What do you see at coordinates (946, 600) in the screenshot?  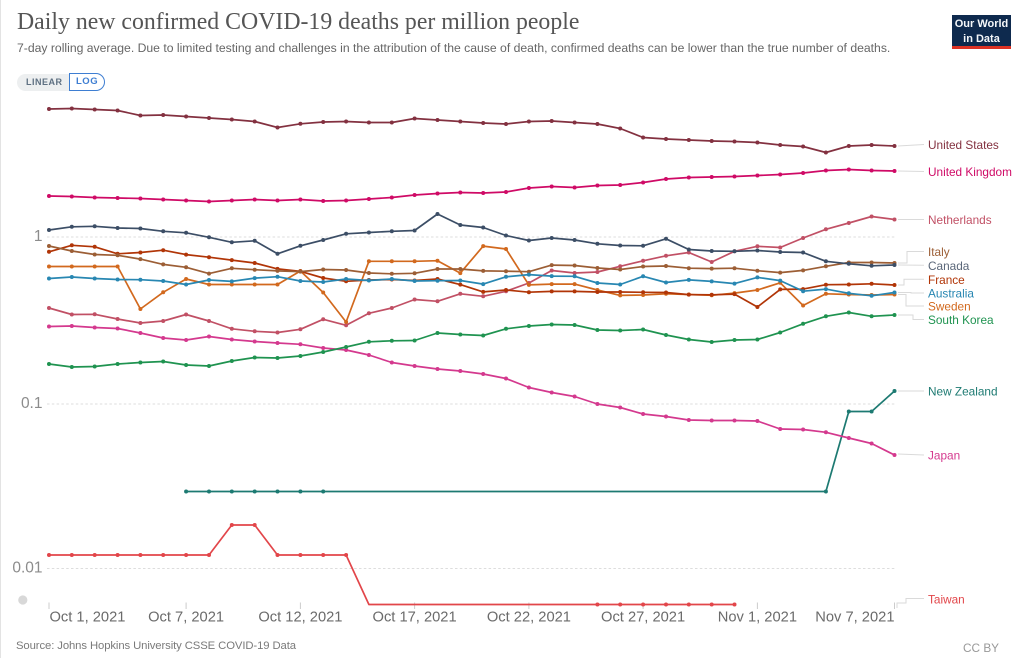 I see `svg-text: Taiwan` at bounding box center [946, 600].